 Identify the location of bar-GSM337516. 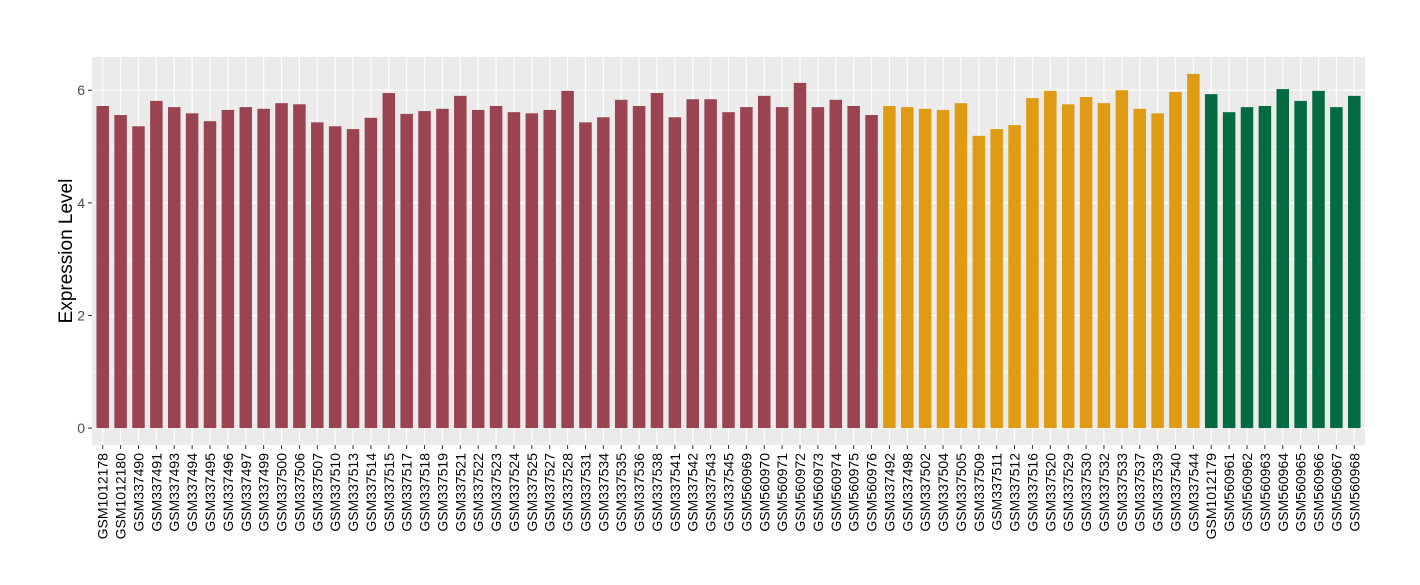
(1032, 263).